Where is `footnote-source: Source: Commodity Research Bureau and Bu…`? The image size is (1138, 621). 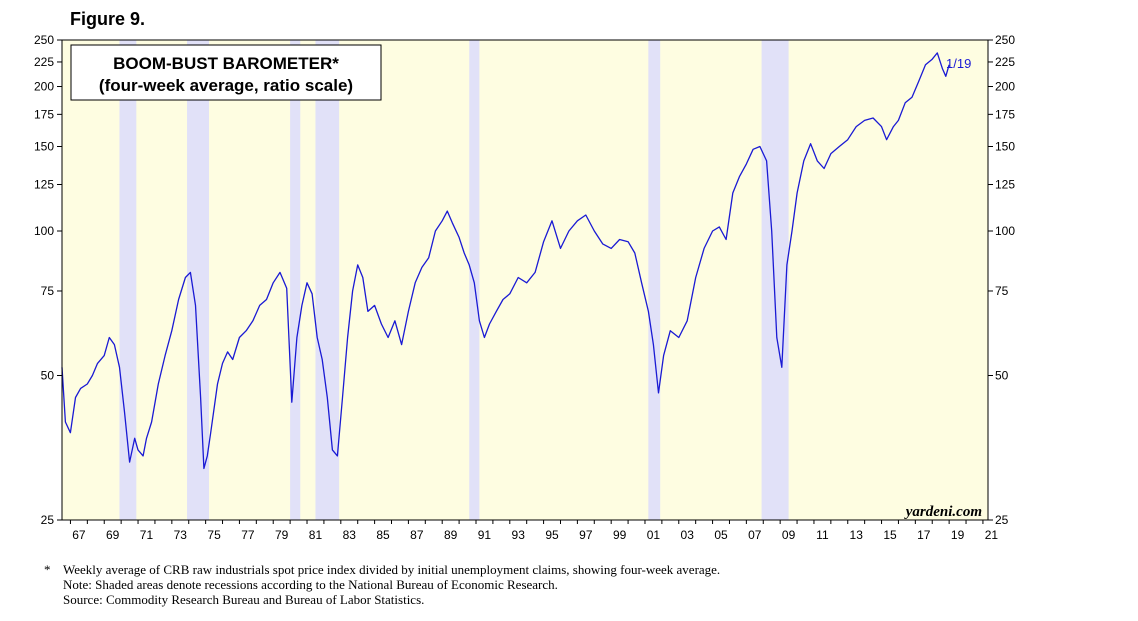
footnote-source: Source: Commodity Research Bureau and Bu… is located at coordinates (244, 599).